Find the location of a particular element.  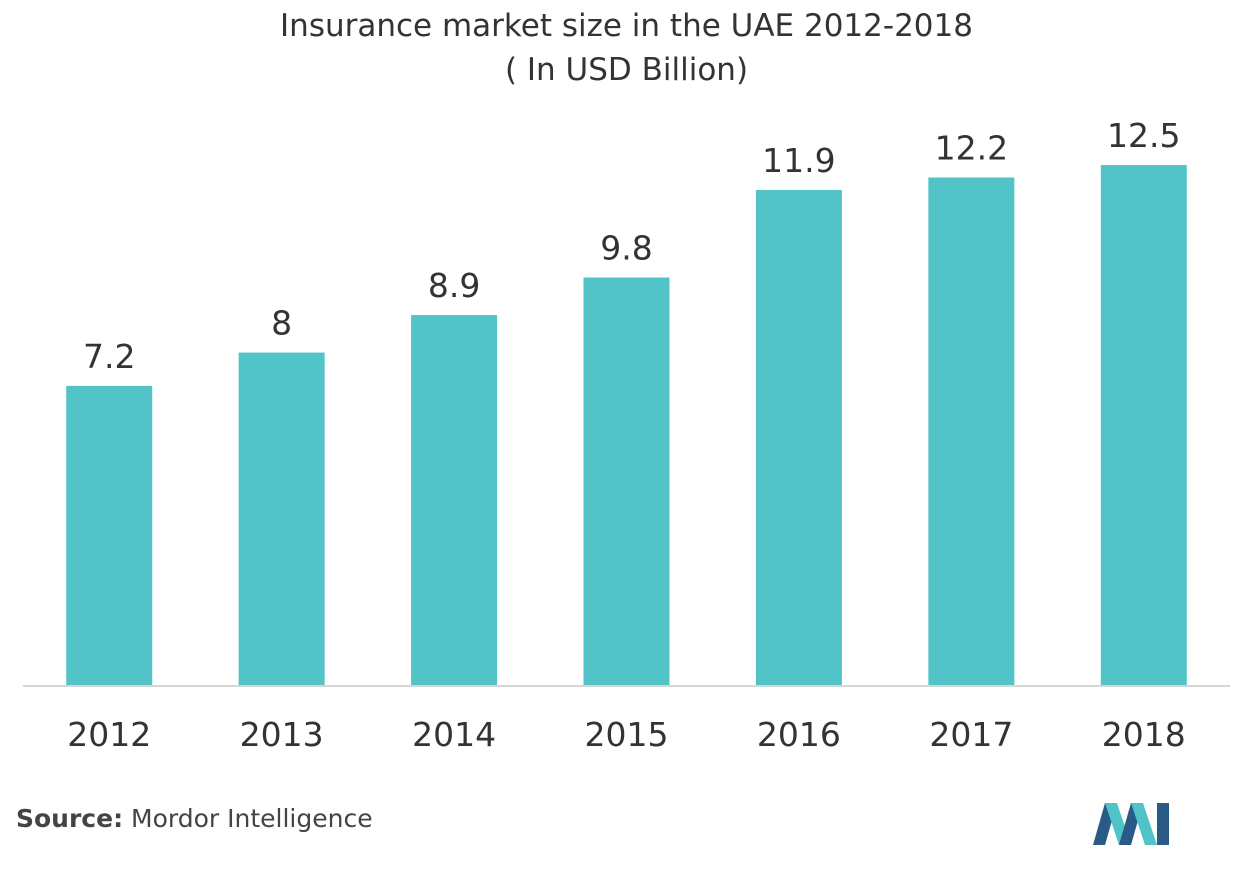

bar-2017 is located at coordinates (971, 431).